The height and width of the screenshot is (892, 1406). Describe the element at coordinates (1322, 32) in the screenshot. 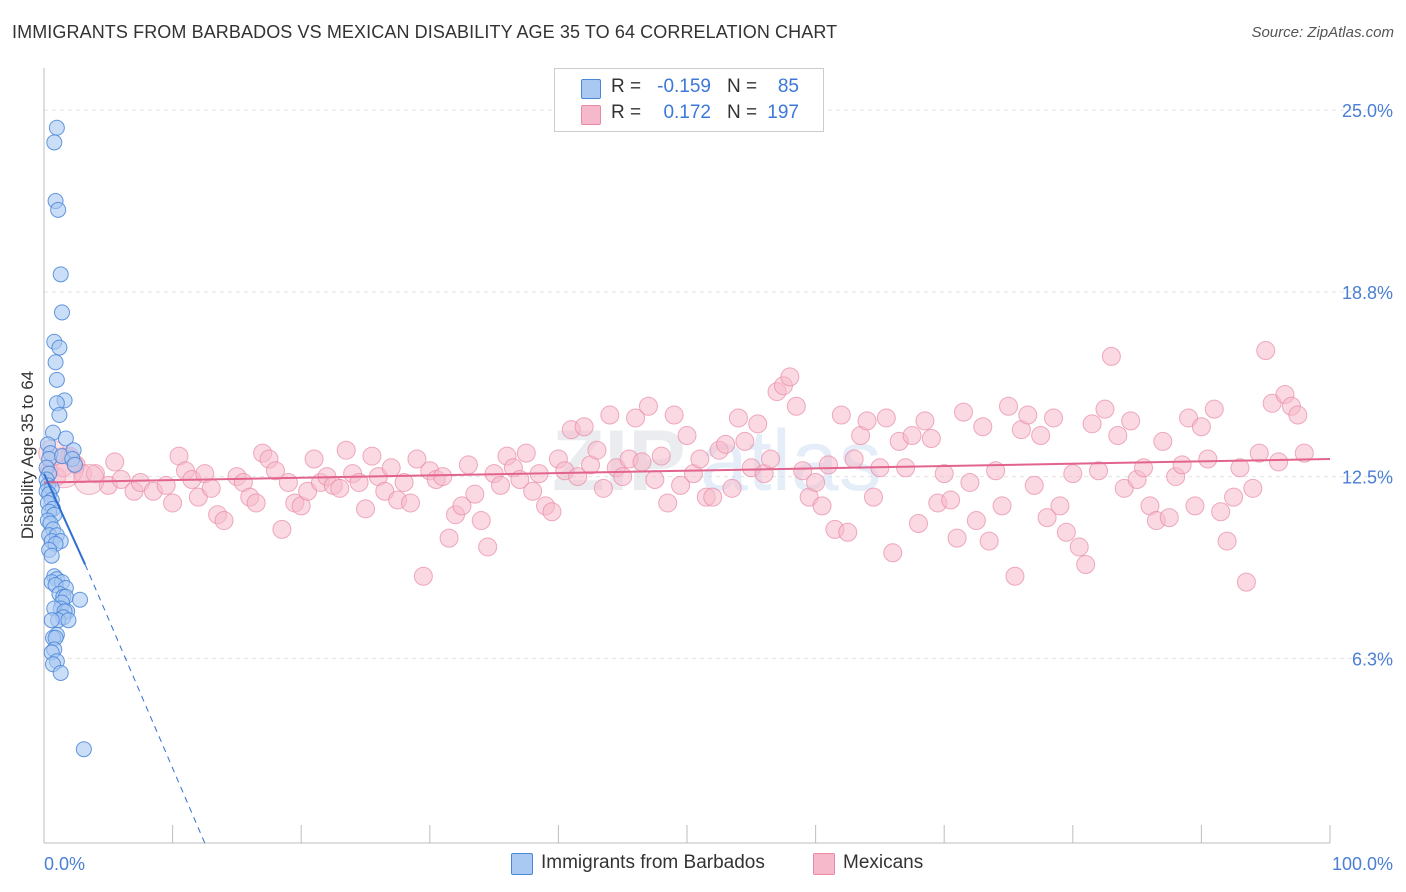

I see `source-credit: Source: ZipAtlas.com` at that location.